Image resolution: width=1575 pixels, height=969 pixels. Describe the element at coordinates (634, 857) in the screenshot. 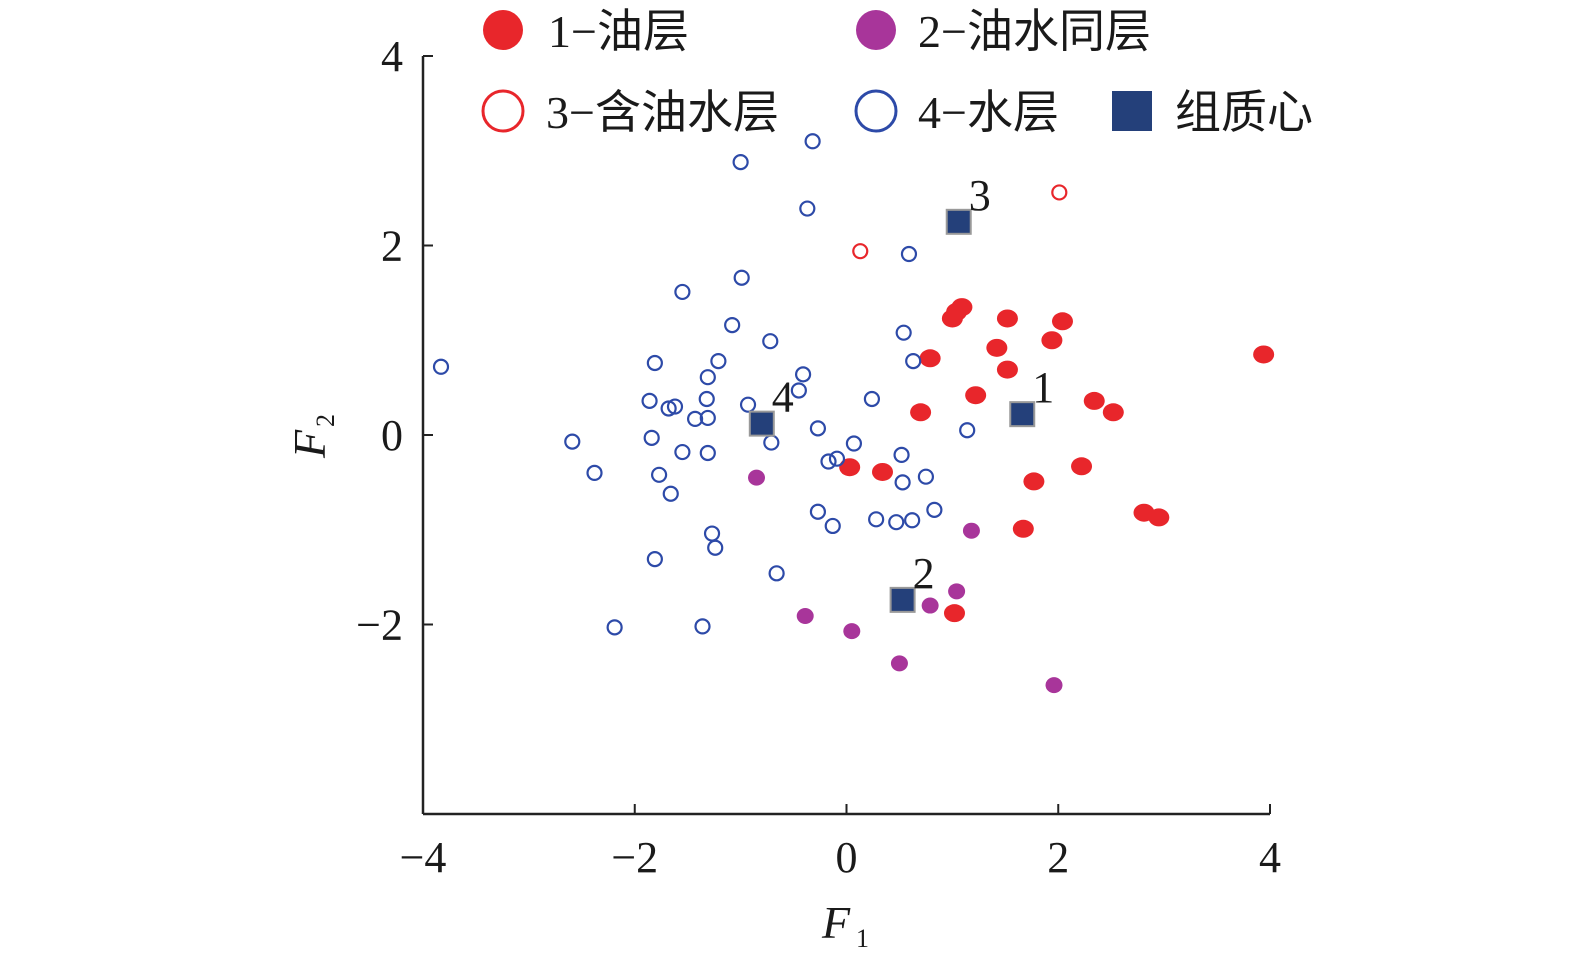

I see `x-tick-label: −2` at that location.